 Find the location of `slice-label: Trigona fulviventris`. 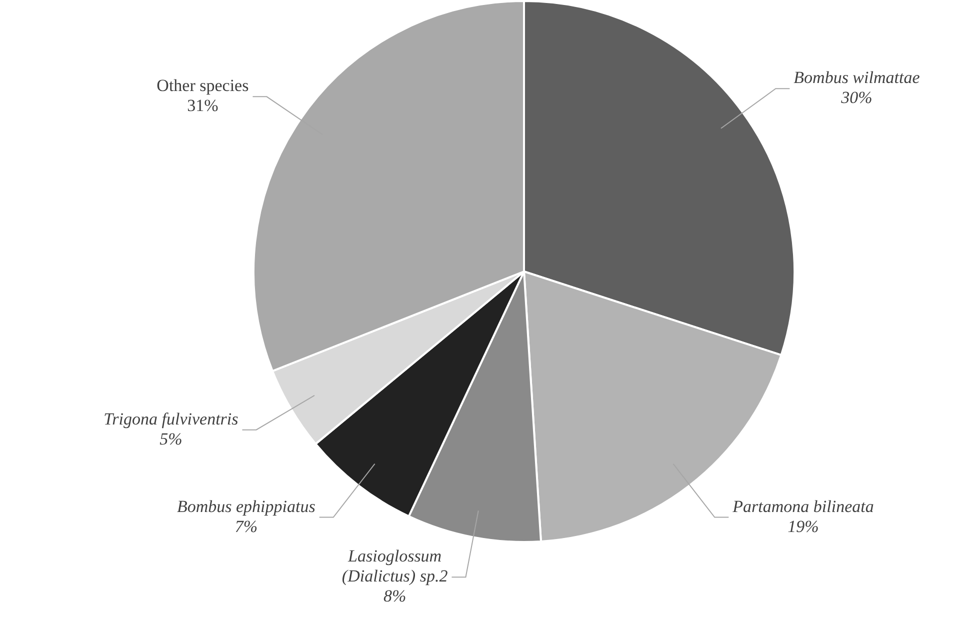

slice-label: Trigona fulviventris is located at coordinates (171, 418).